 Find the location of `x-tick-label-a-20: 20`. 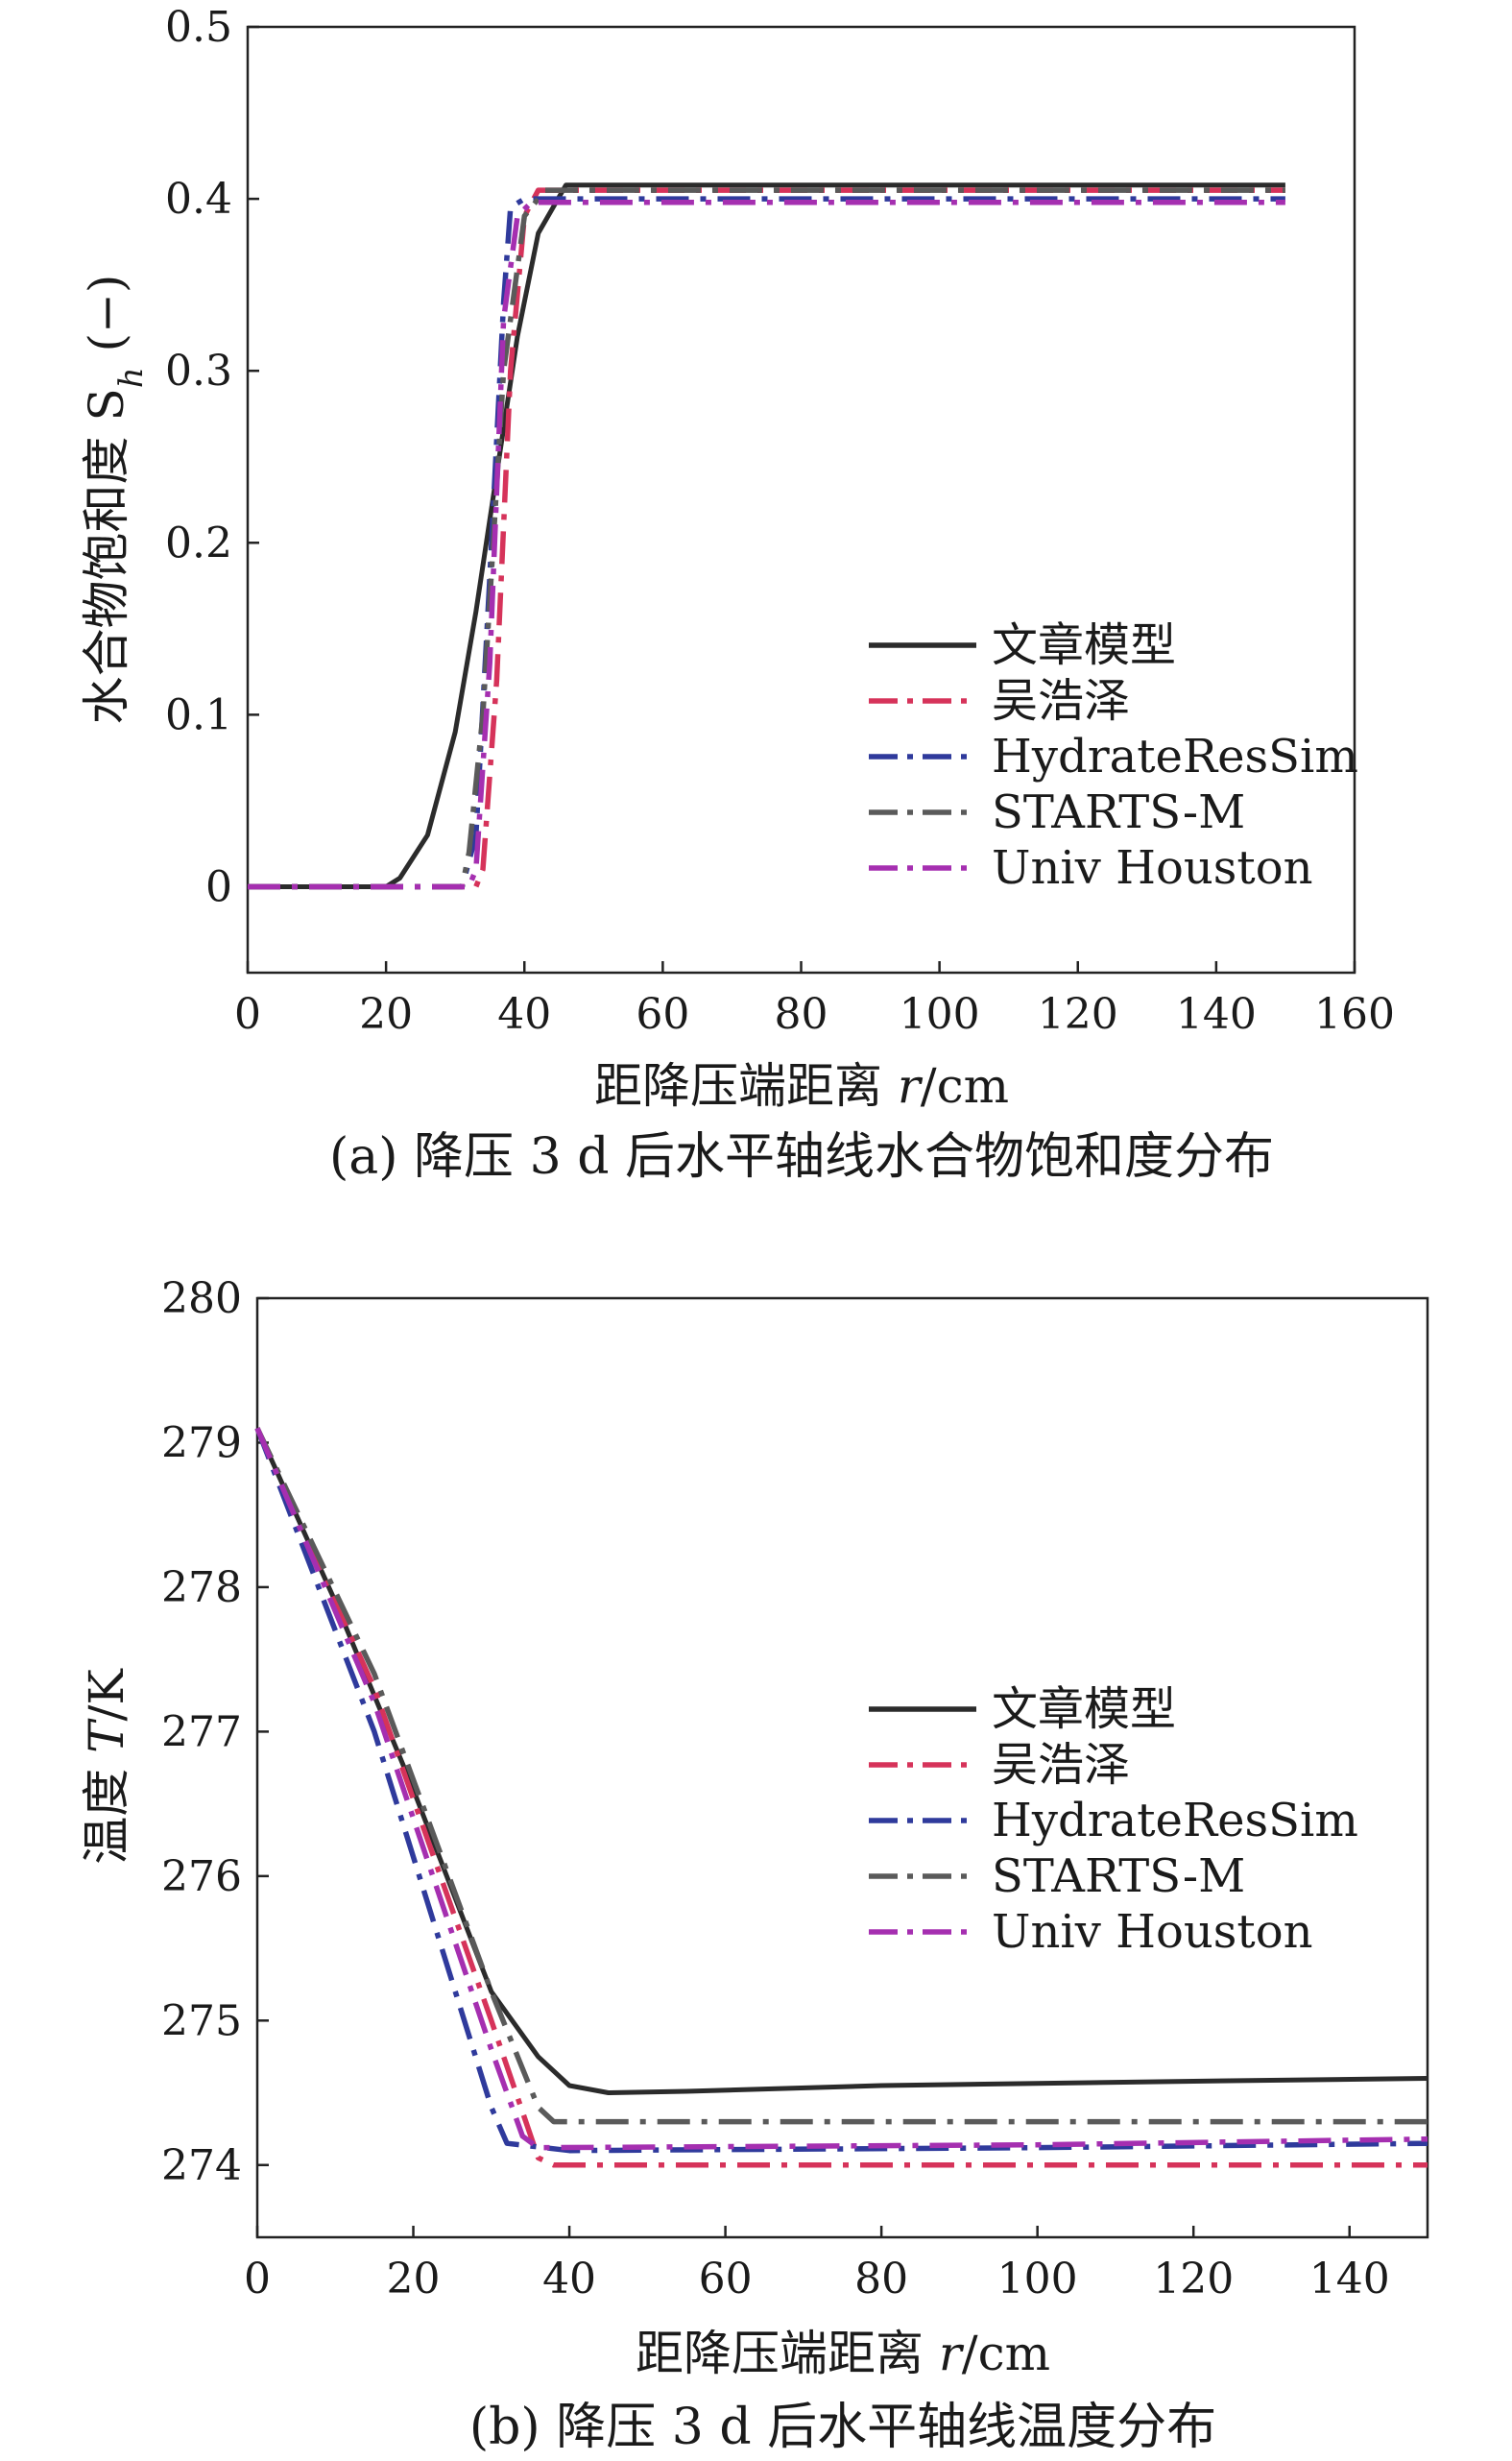

x-tick-label-a-20: 20 is located at coordinates (386, 1014).